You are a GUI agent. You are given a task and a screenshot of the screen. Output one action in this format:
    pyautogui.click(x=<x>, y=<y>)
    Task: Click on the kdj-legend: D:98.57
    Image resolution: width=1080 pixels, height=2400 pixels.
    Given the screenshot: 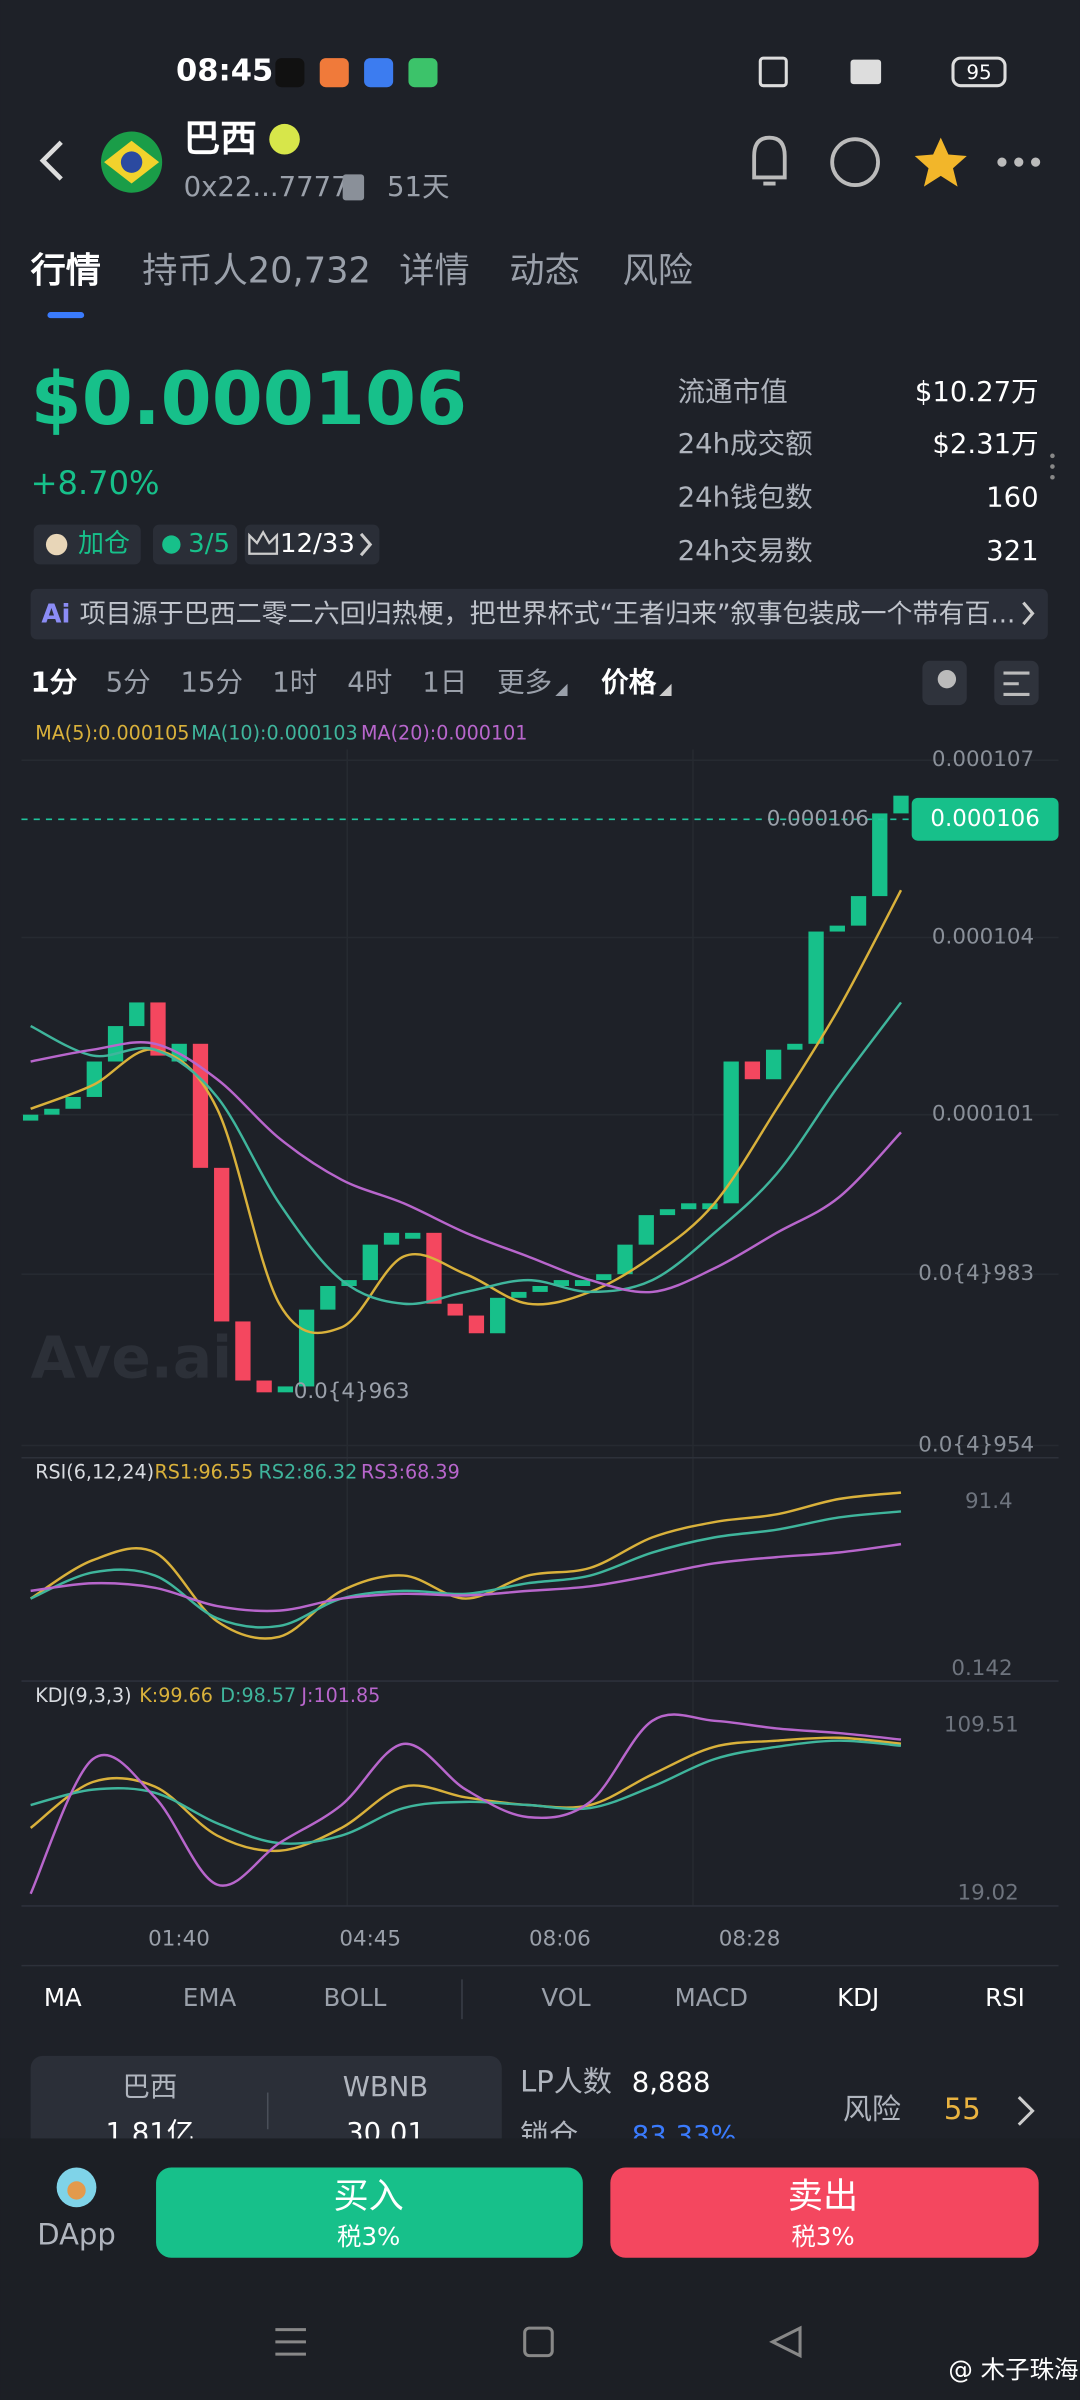 What is the action you would take?
    pyautogui.click(x=258, y=1695)
    